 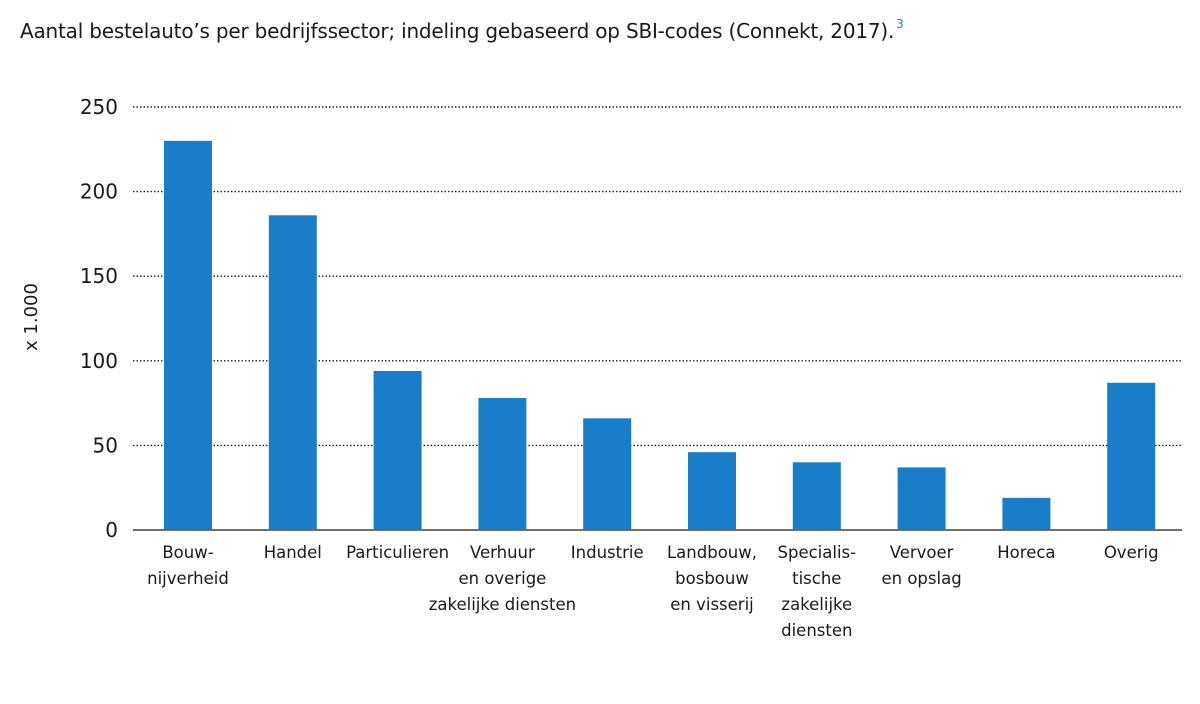 I want to click on x-tick-label: Bouw-nijverheid, so click(x=188, y=565).